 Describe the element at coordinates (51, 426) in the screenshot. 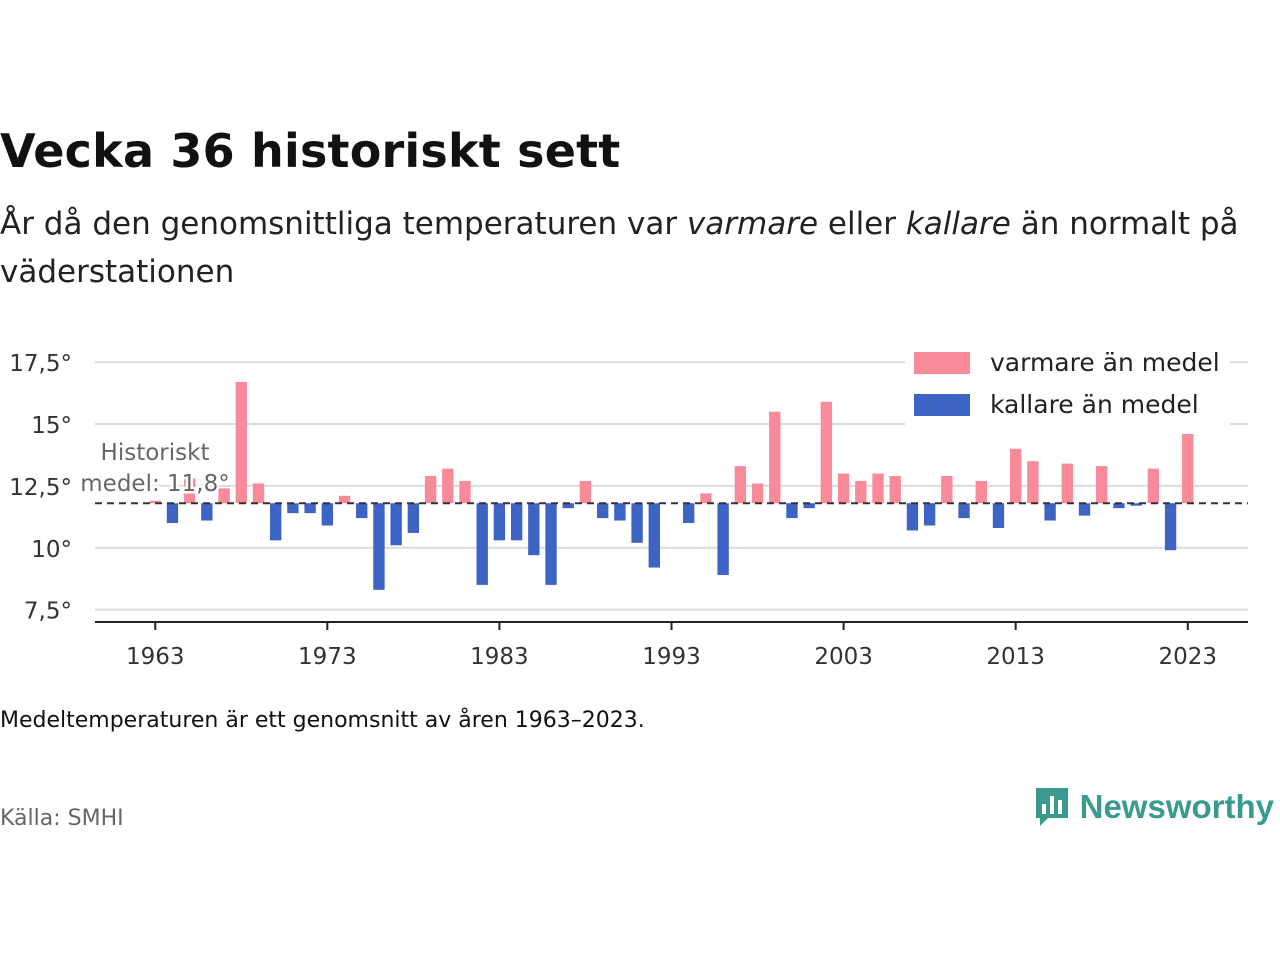

I see `y-tick-label: 15°` at that location.